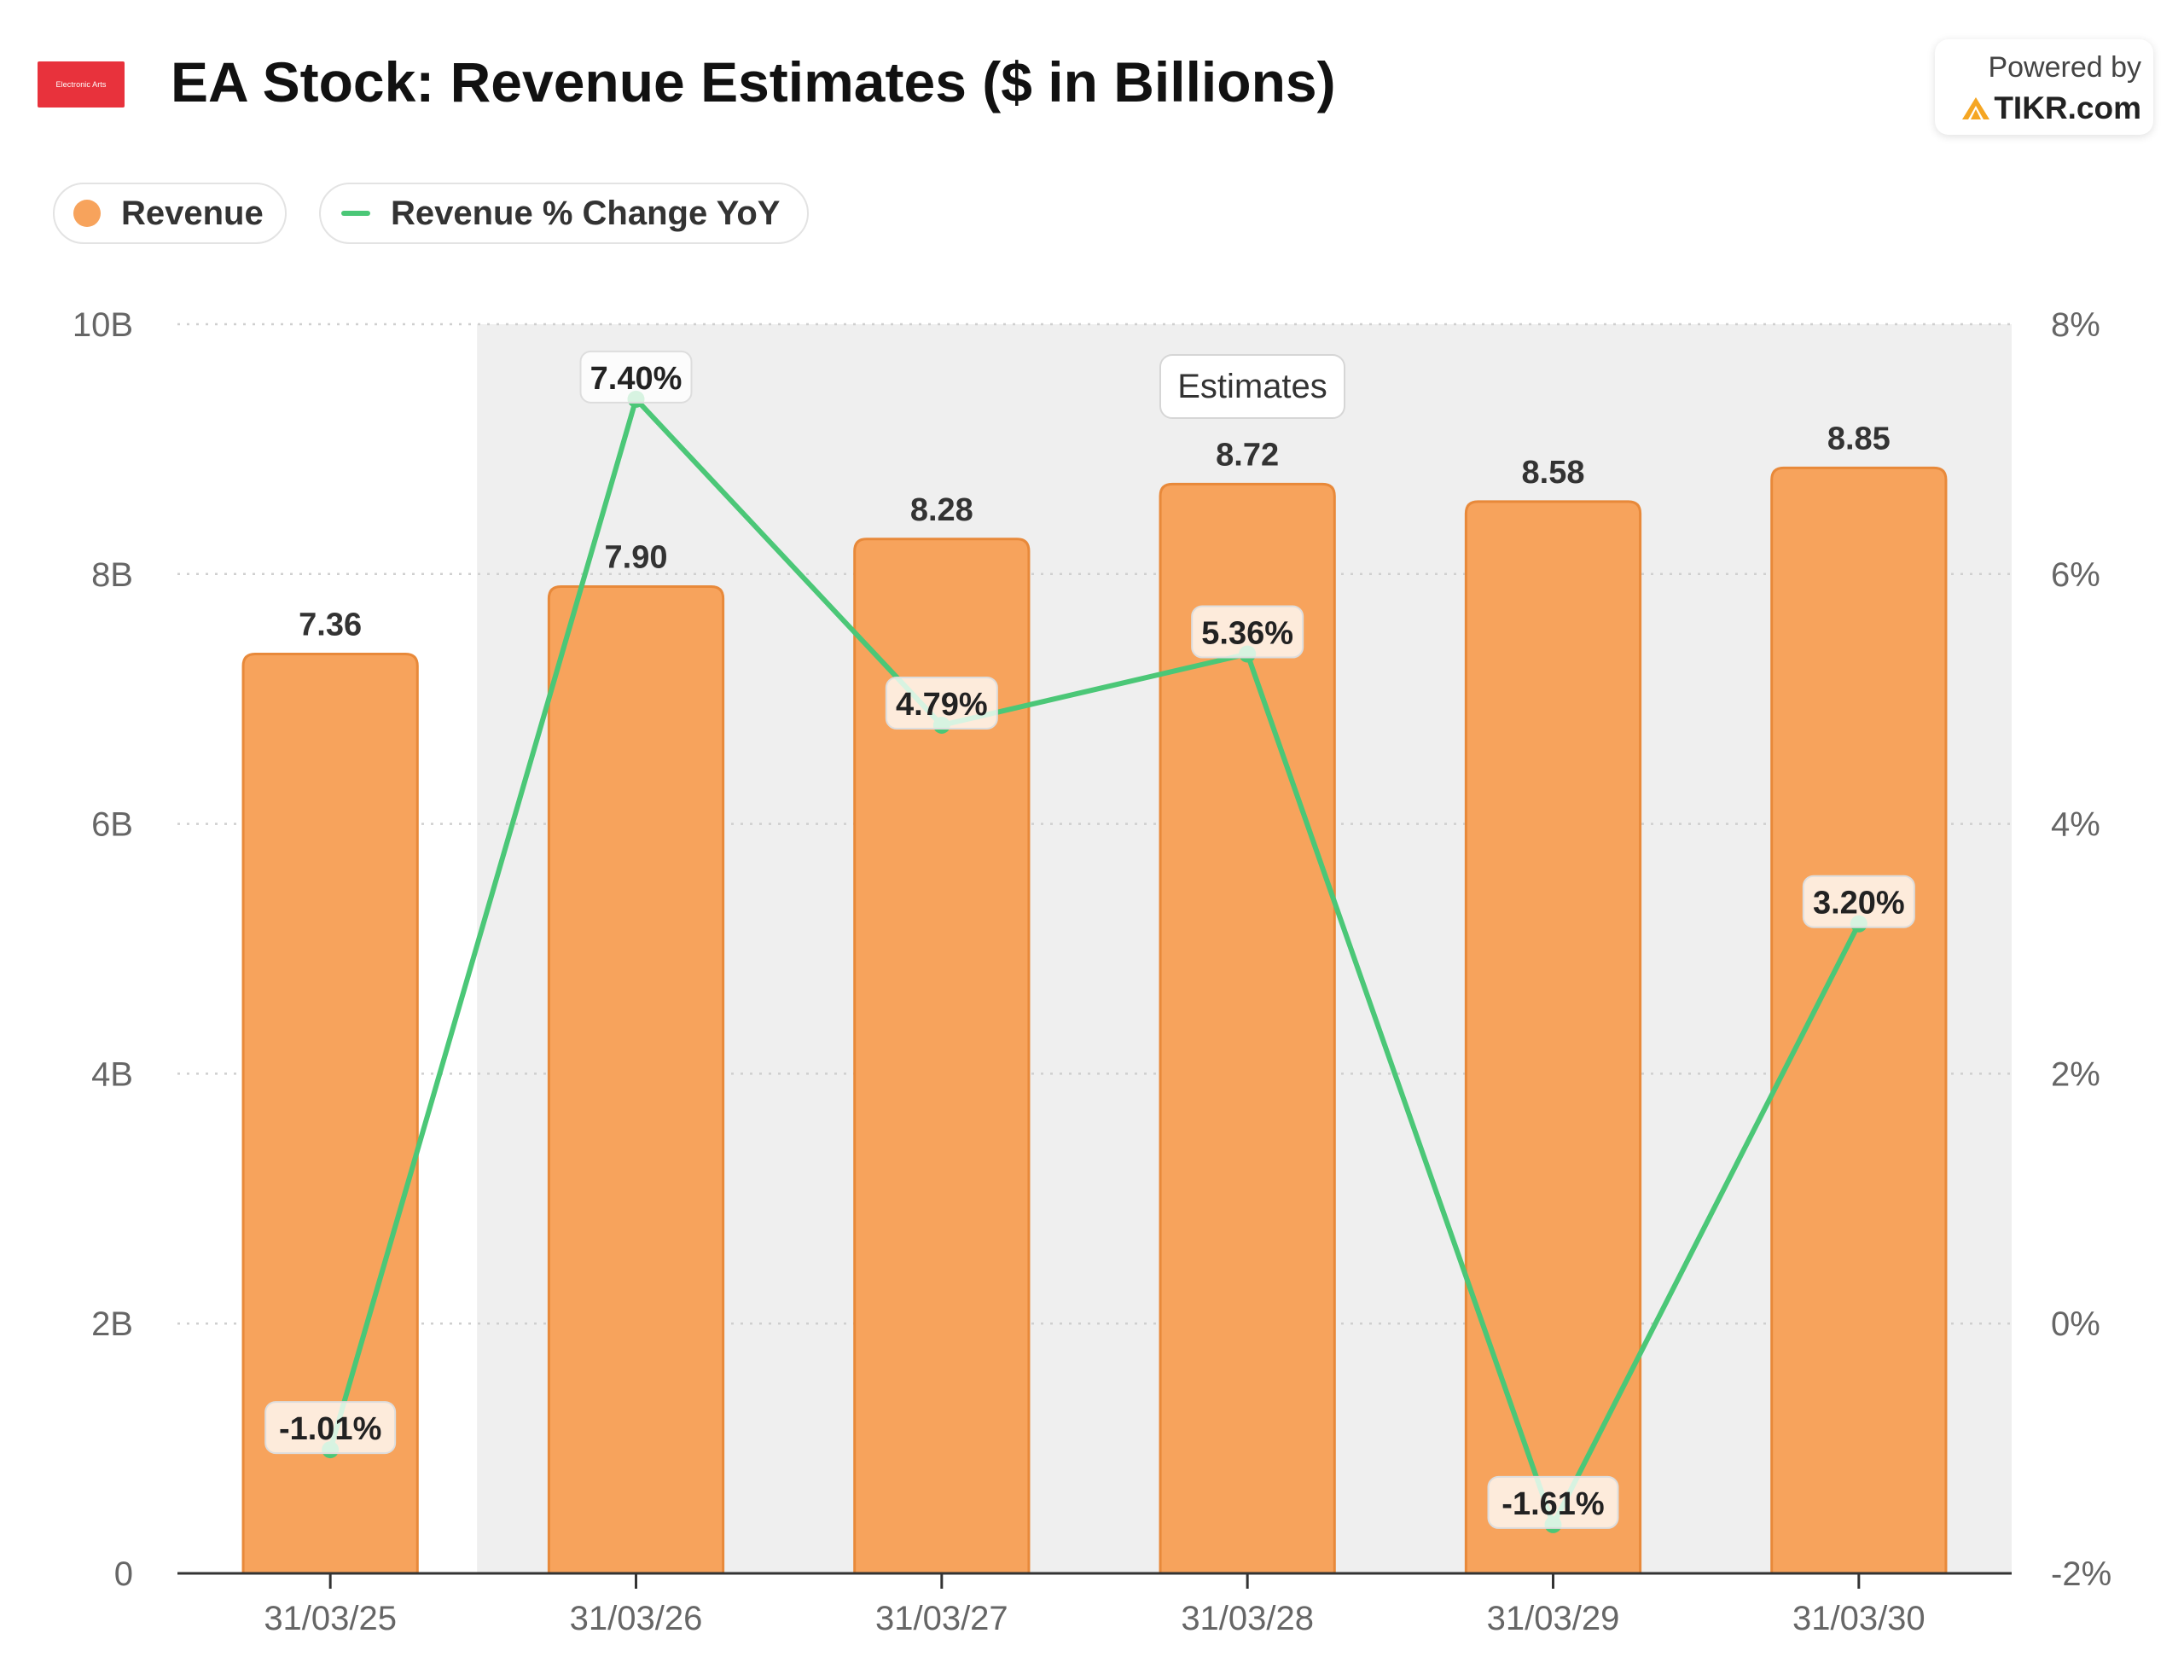 The image size is (2184, 1680). Describe the element at coordinates (331, 1618) in the screenshot. I see `x-tick-label: 31/03/25` at that location.